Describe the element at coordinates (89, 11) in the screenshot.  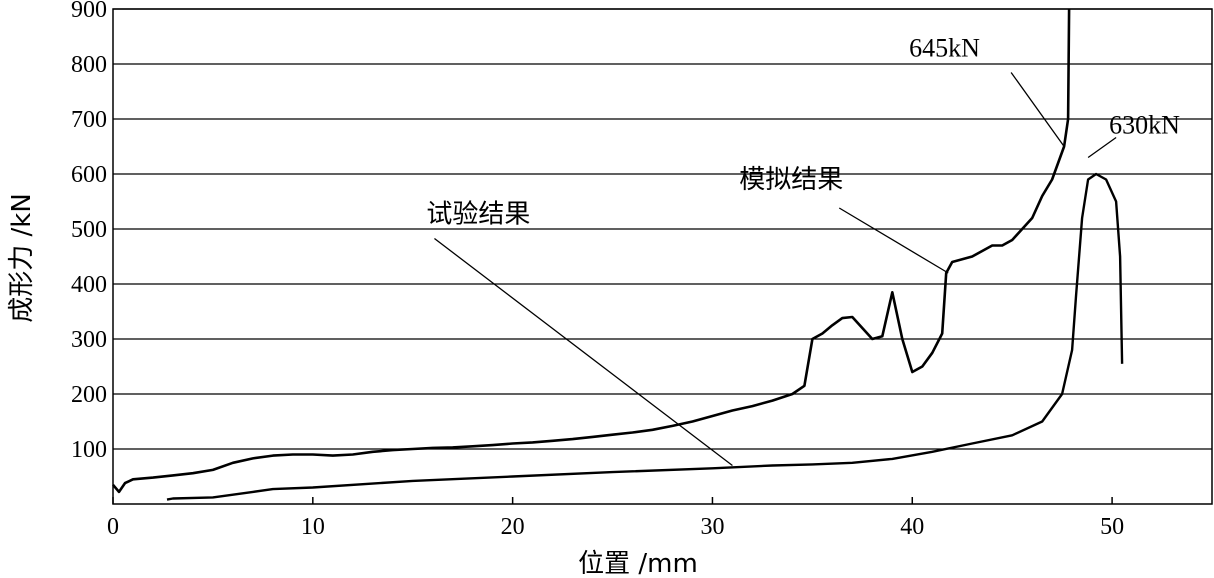
I see `y-tick-label: 900` at that location.